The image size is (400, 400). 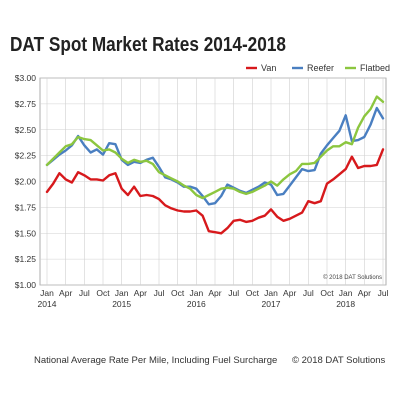 I want to click on y-tick-label: $2.00, so click(x=26, y=182).